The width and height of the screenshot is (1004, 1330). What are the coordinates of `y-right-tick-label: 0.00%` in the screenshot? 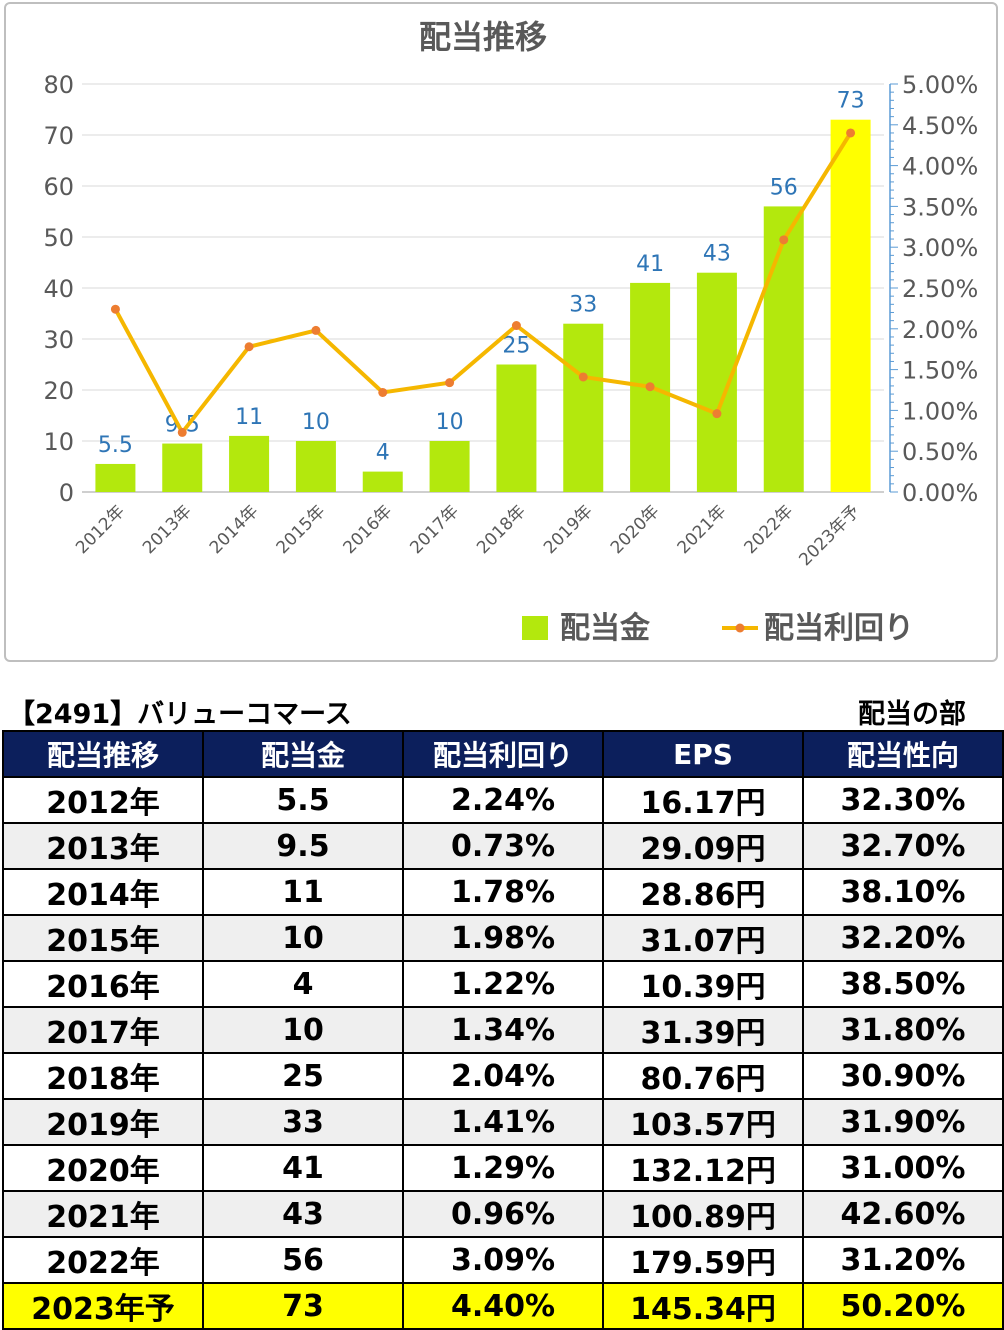 It's located at (940, 493).